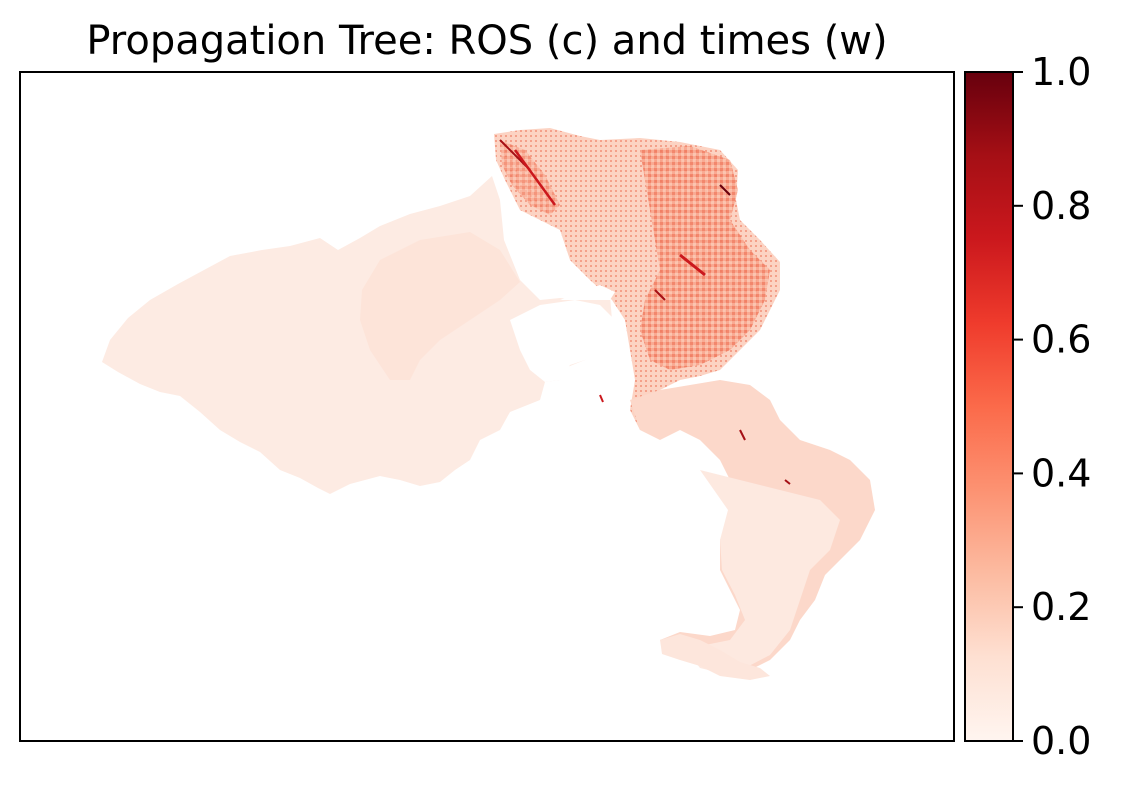 The image size is (1122, 787). I want to click on colorbar-tick-label: 0.4, so click(1061, 473).